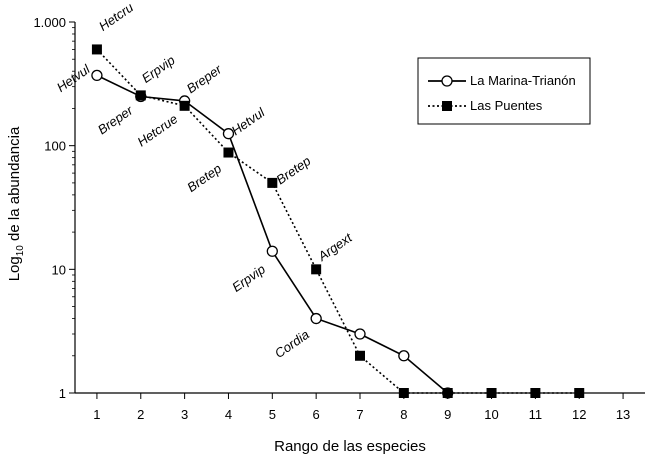 This screenshot has width=650, height=460. Describe the element at coordinates (55, 146) in the screenshot. I see `y-tick-label: 100` at that location.